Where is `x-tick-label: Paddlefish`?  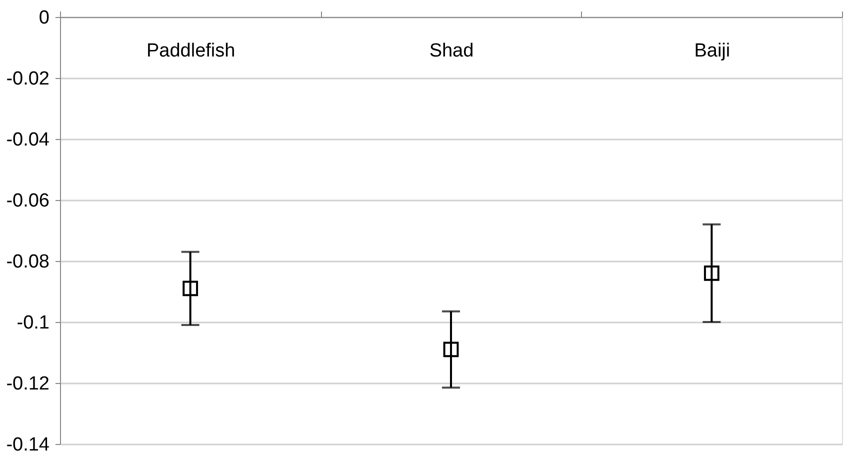
x-tick-label: Paddlefish is located at coordinates (191, 51).